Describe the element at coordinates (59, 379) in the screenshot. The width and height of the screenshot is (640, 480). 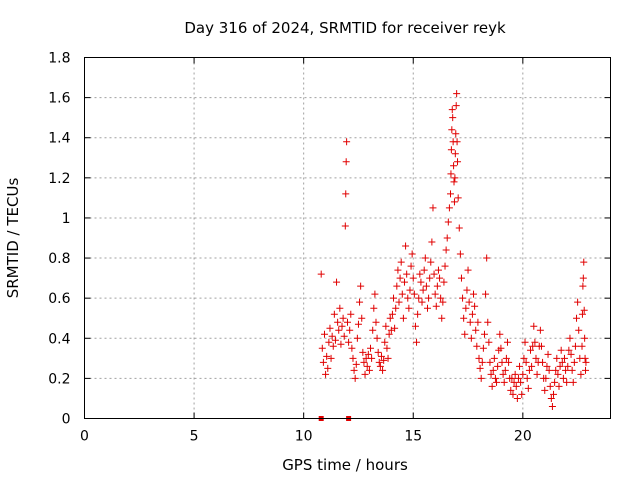
I see `y-tick-label: 0.2` at that location.